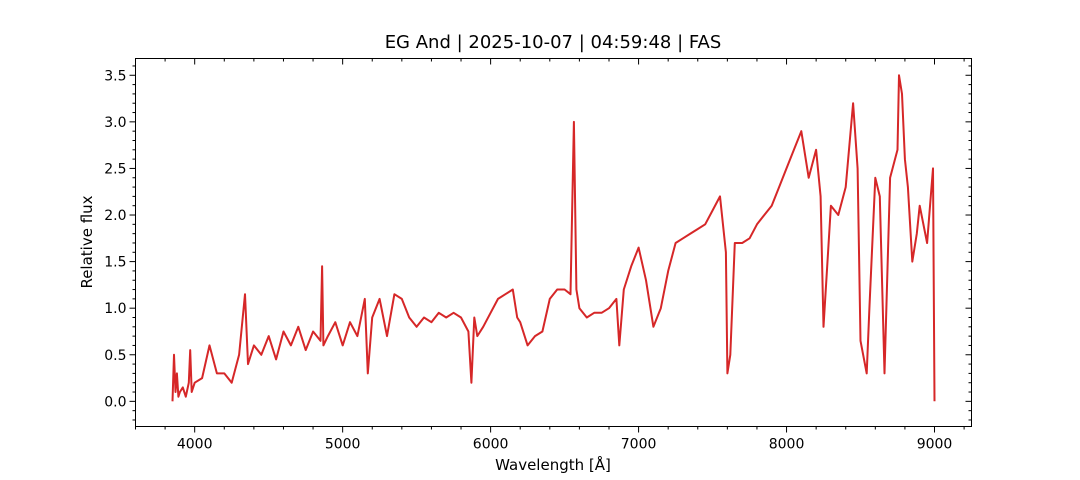  What do you see at coordinates (553, 42) in the screenshot?
I see `chart-title: EG And | 2025-10-07 | 04:59:48 | FAS` at bounding box center [553, 42].